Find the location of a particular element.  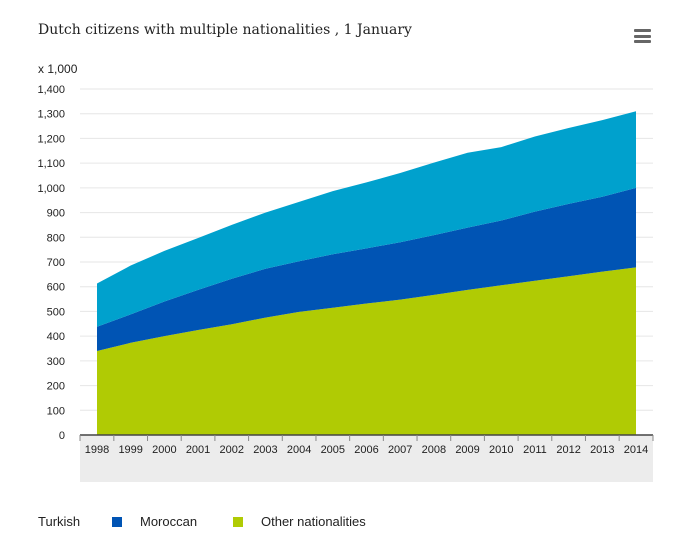

x-tick-label: 2002 is located at coordinates (232, 450).